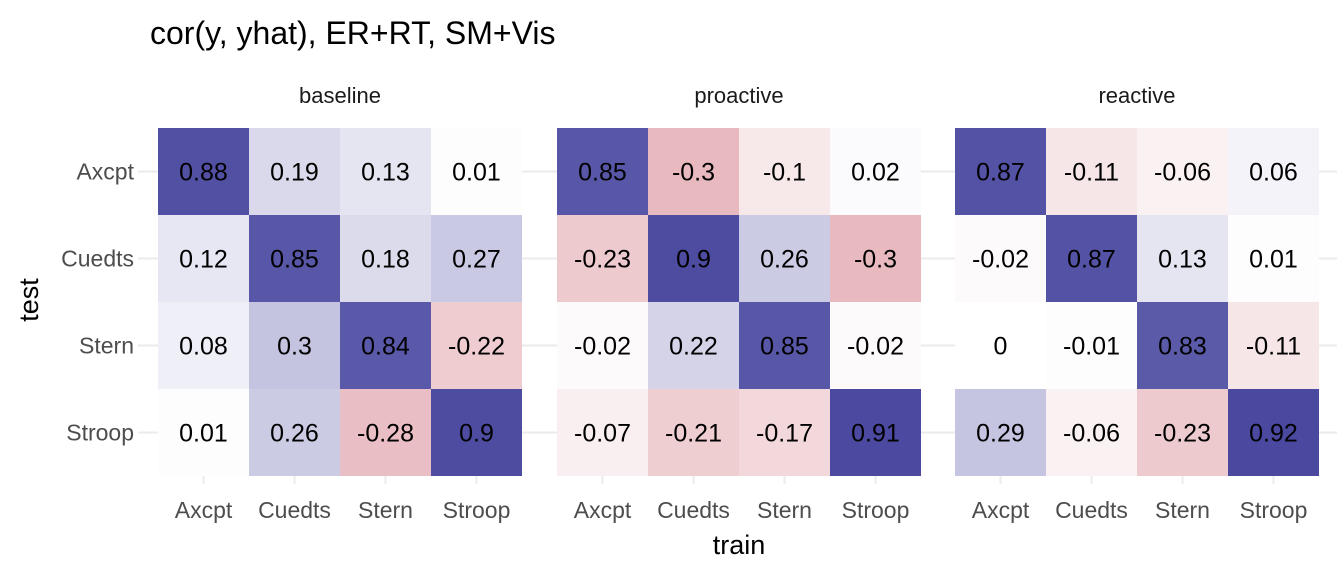 The width and height of the screenshot is (1344, 576). What do you see at coordinates (1273, 173) in the screenshot?
I see `cell-value-label: 0.06` at bounding box center [1273, 173].